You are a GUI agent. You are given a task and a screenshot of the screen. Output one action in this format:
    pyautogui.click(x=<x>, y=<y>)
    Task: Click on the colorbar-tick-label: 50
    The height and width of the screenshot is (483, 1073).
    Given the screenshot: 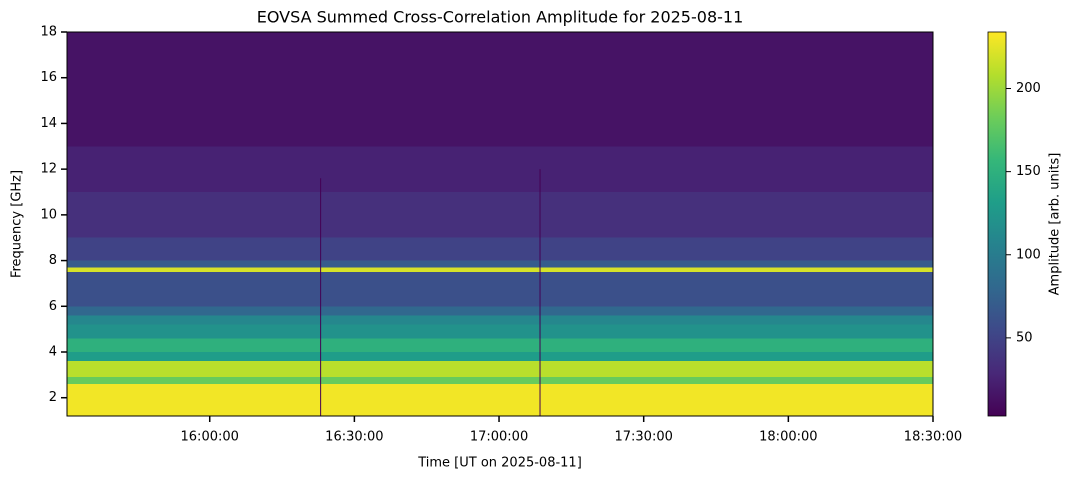 What is the action you would take?
    pyautogui.click(x=1024, y=337)
    